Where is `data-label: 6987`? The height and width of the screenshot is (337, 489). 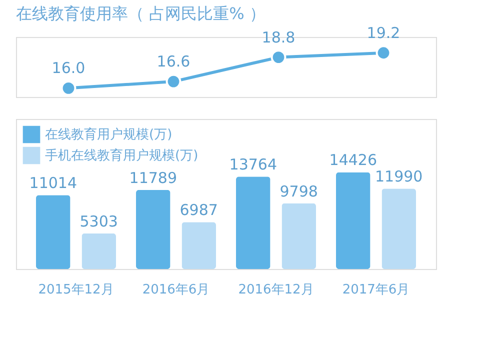
data-label: 6987 is located at coordinates (199, 210).